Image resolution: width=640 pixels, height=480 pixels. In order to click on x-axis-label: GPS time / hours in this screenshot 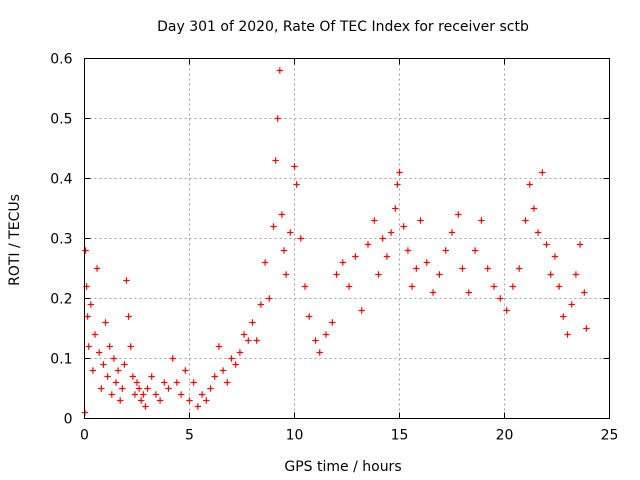, I will do `click(342, 467)`.